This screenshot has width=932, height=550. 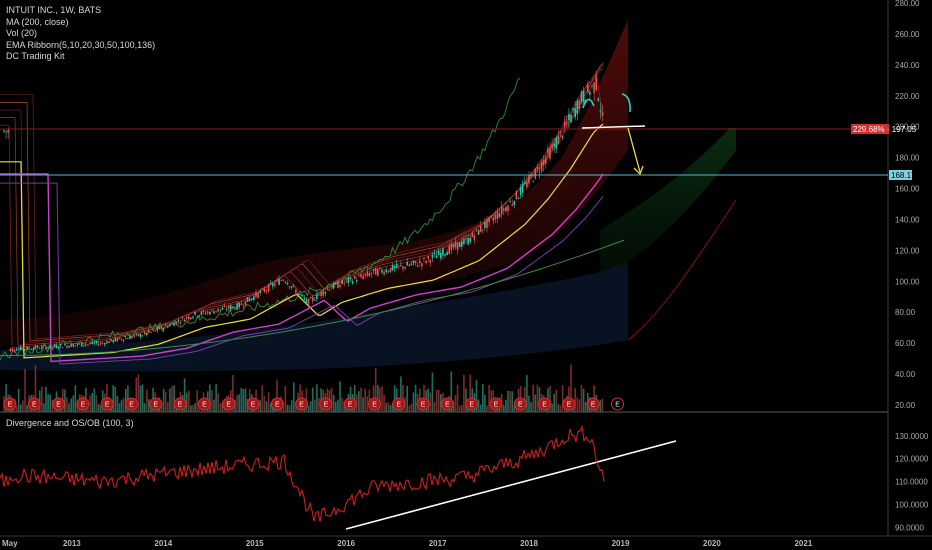 What do you see at coordinates (682, 270) in the screenshot?
I see `dc-cloud-edge` at bounding box center [682, 270].